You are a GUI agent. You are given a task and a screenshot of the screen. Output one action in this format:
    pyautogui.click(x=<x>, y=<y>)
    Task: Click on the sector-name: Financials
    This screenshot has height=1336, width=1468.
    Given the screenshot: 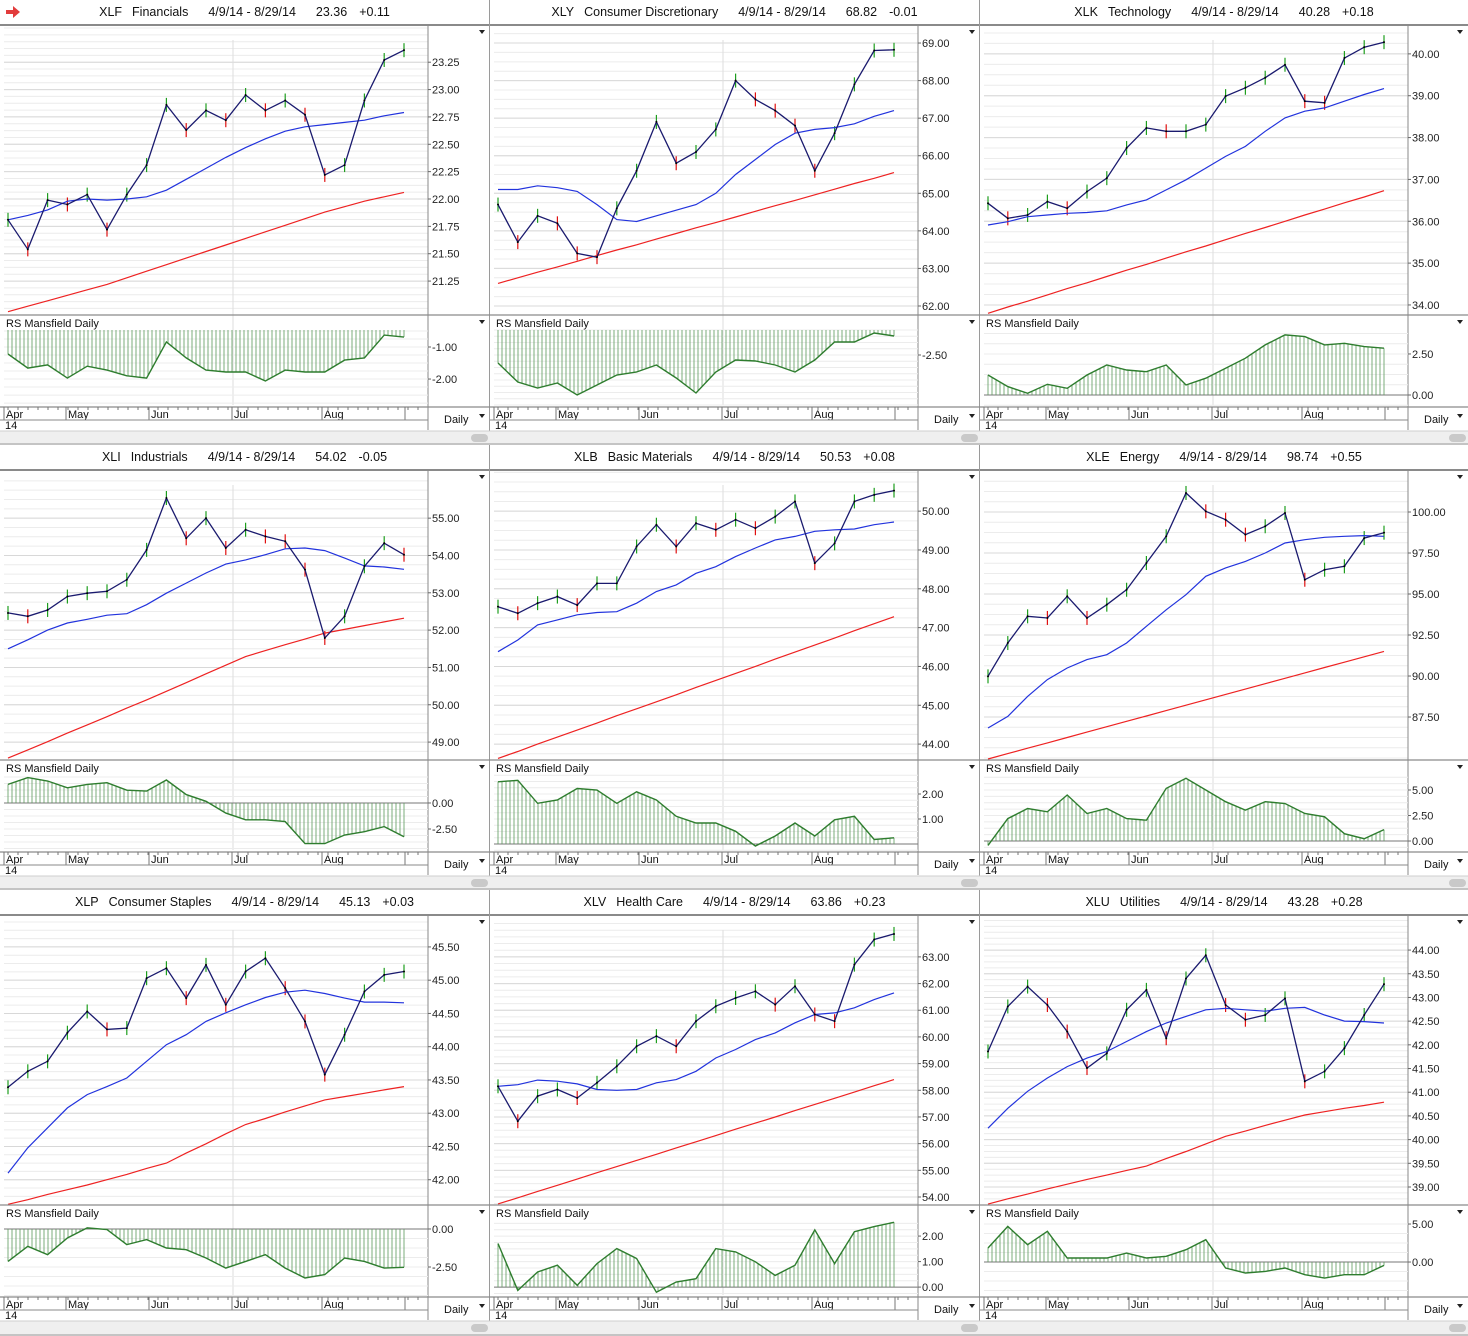 What is the action you would take?
    pyautogui.click(x=160, y=12)
    